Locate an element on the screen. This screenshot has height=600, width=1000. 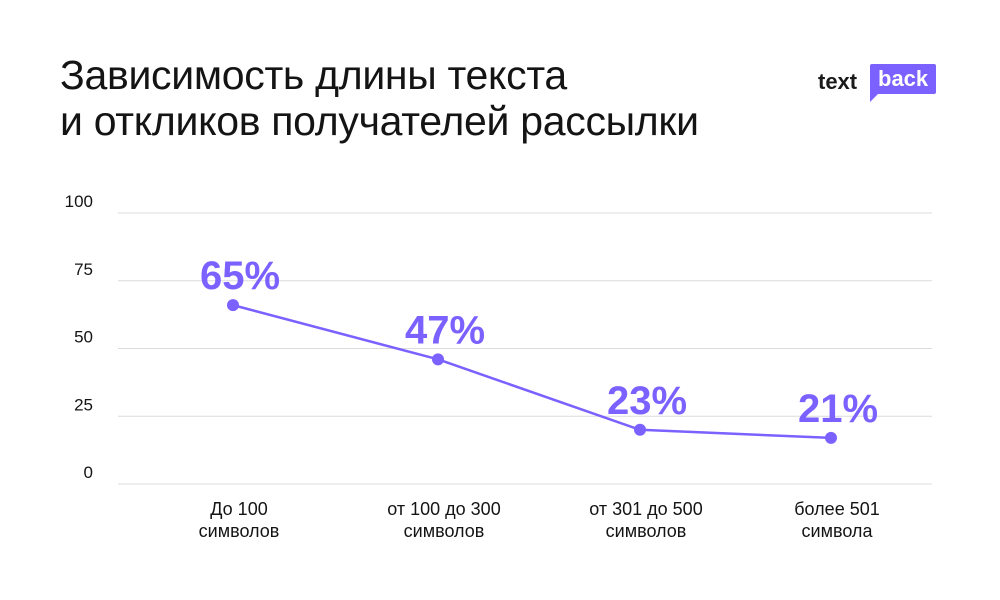
x-tick-label: более 501 is located at coordinates (836, 509).